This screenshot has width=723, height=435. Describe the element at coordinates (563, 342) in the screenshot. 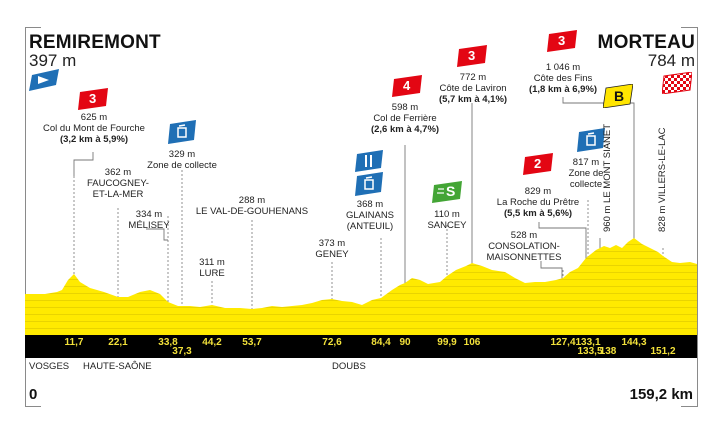

I see `km-marker: 127,4` at that location.